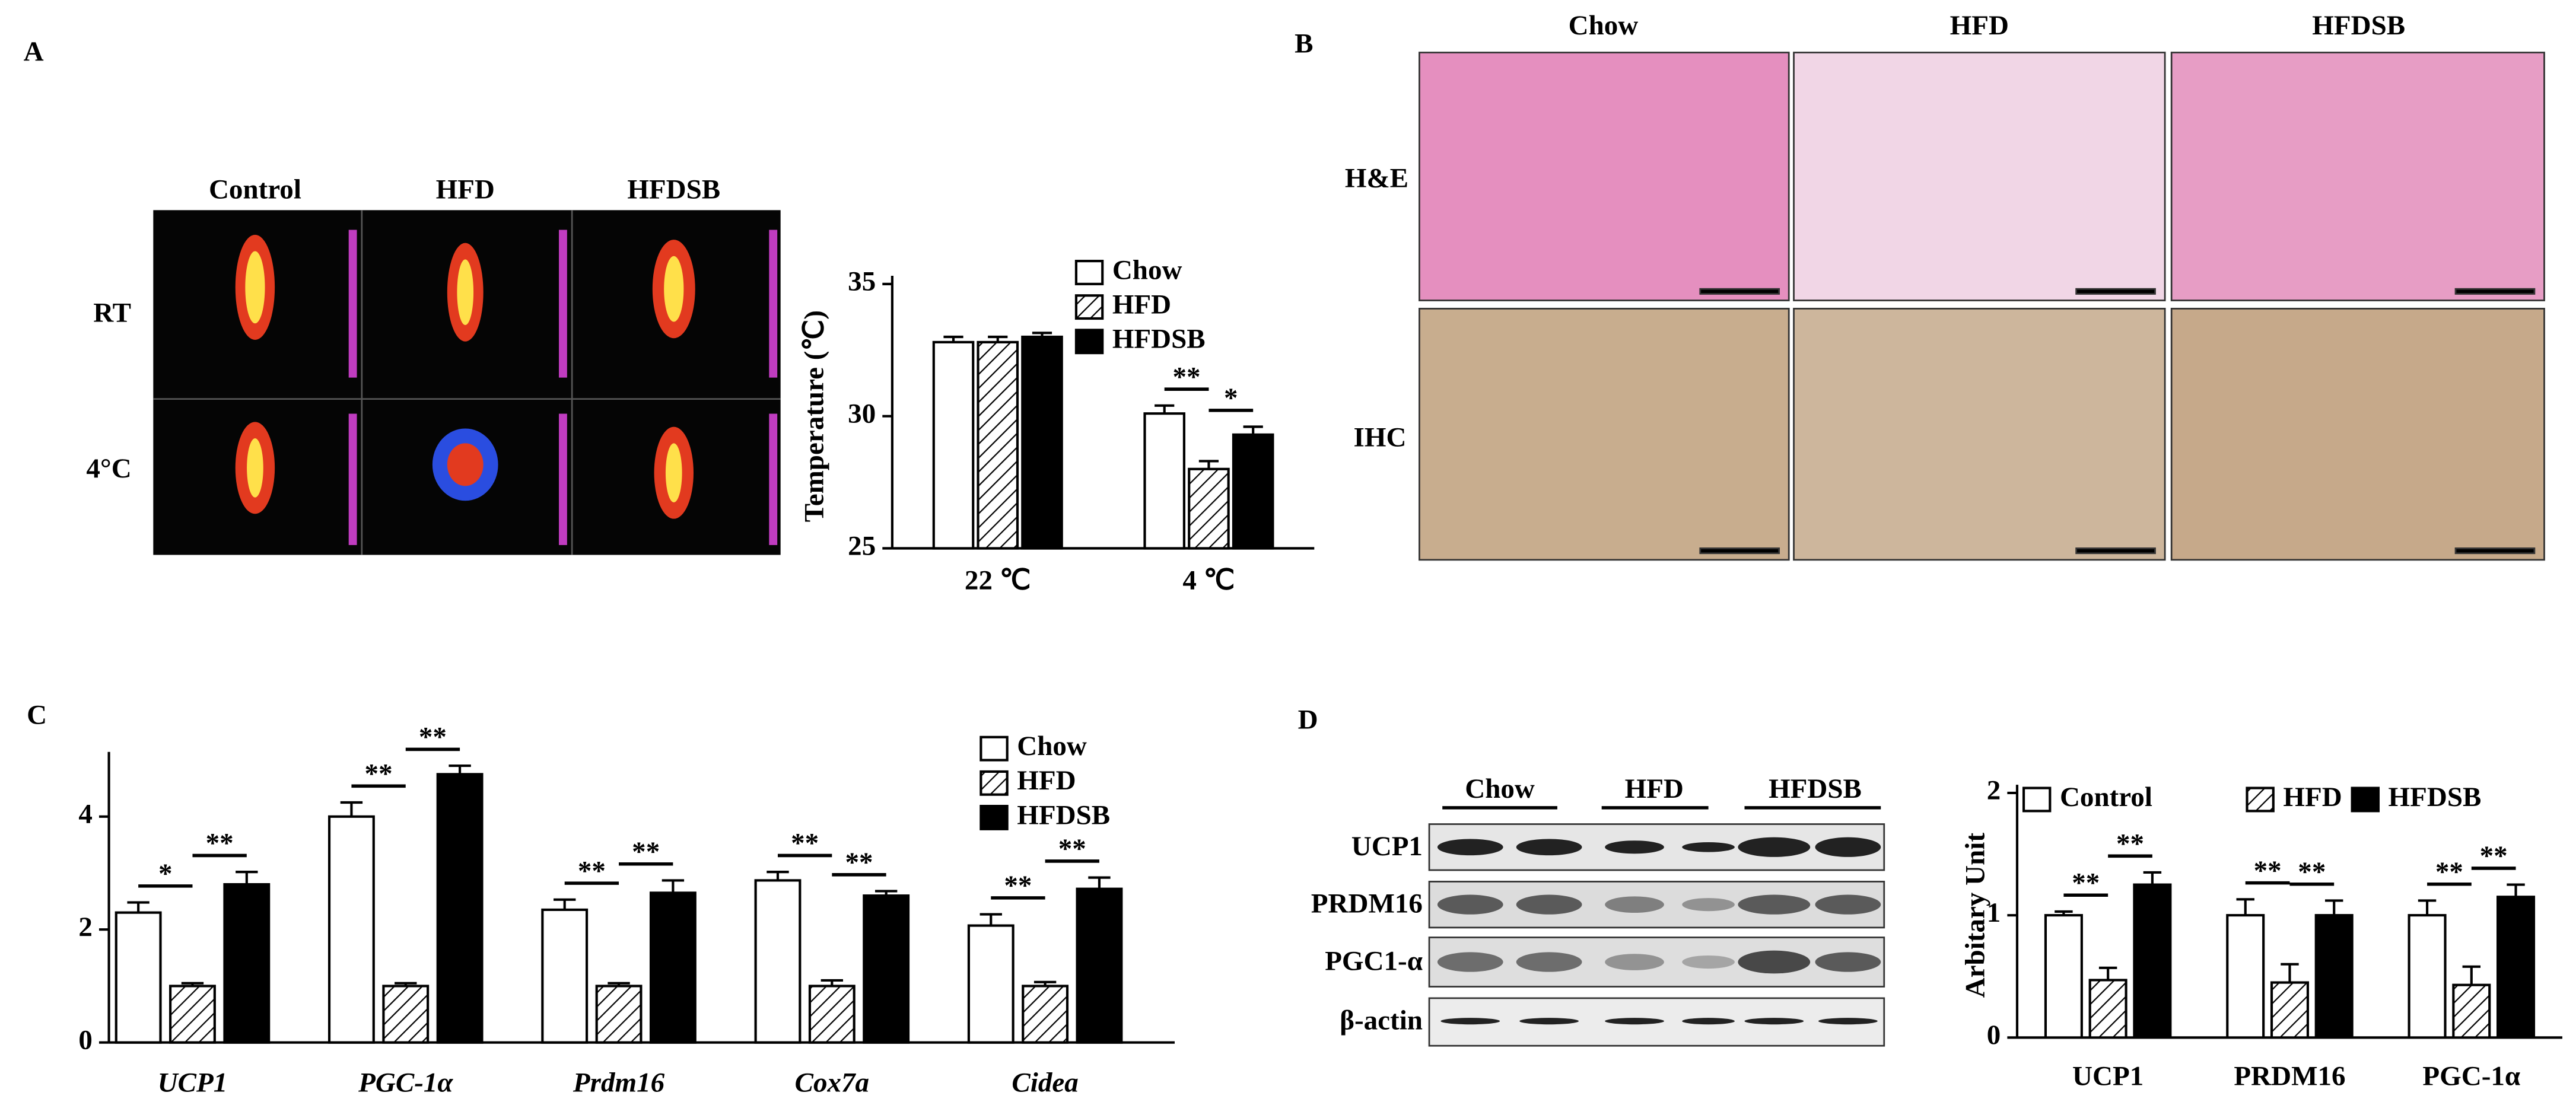 This screenshot has width=2576, height=1118. What do you see at coordinates (467, 382) in the screenshot?
I see `thermal-images` at bounding box center [467, 382].